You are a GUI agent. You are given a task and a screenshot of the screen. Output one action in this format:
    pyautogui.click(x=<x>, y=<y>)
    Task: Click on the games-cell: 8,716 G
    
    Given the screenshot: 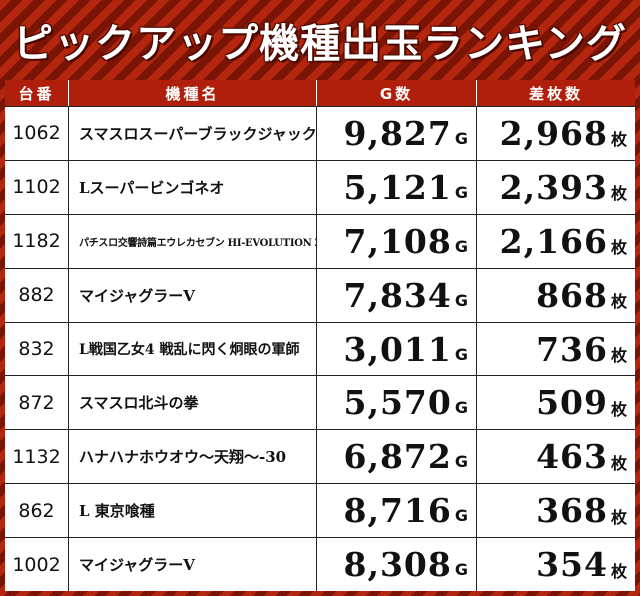 What is the action you would take?
    pyautogui.click(x=397, y=511)
    